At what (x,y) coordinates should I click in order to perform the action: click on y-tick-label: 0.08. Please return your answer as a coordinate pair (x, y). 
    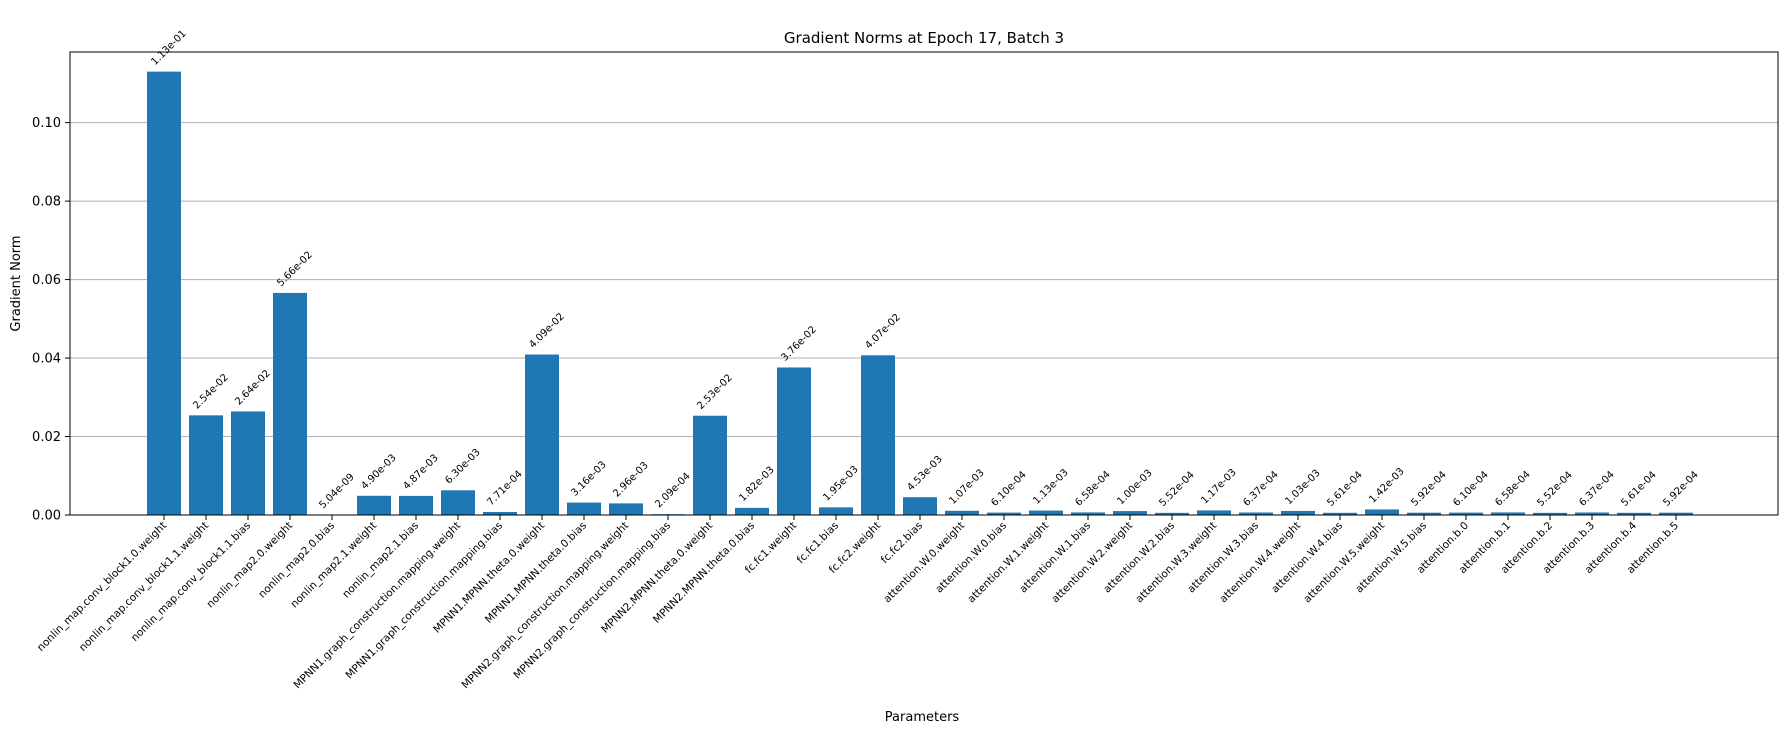
    Looking at the image, I should click on (46, 202).